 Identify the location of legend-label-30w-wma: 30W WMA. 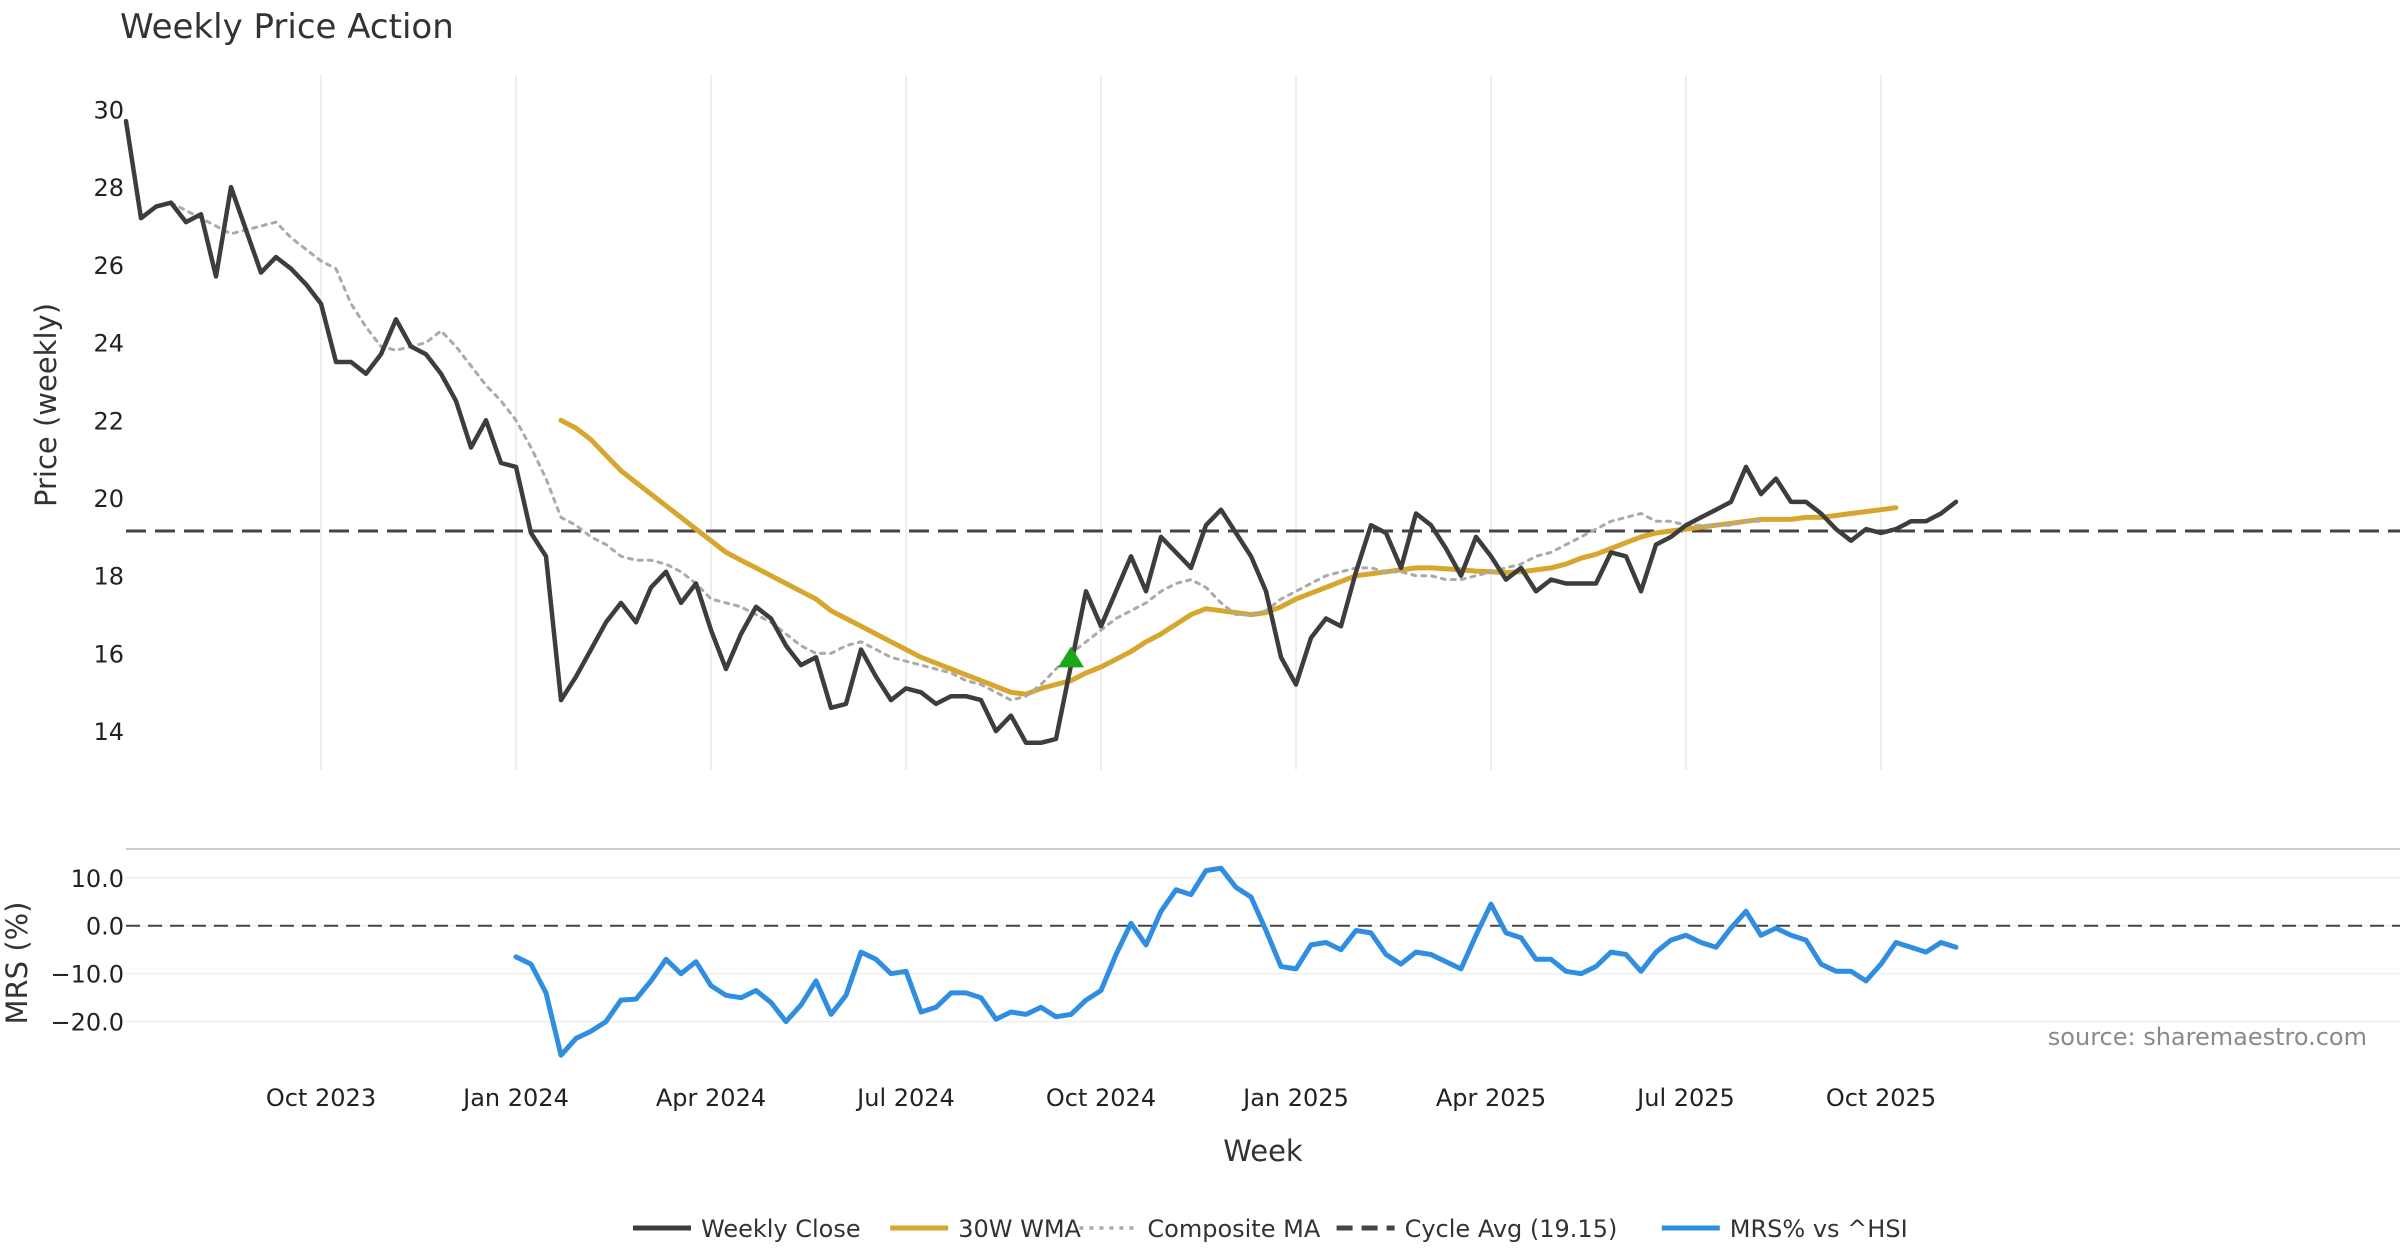
(1019, 1229).